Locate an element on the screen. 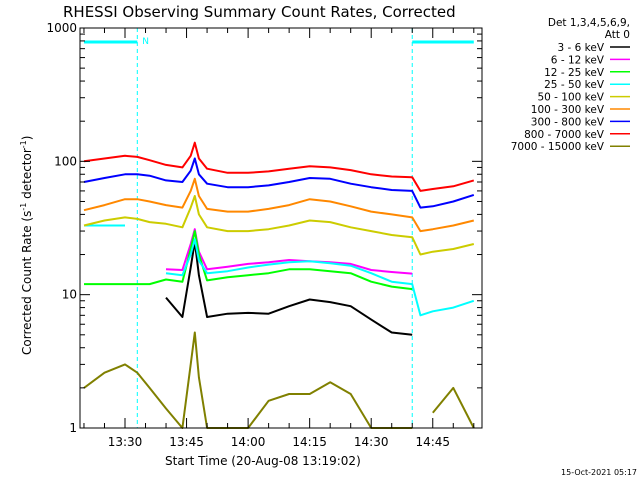 The image size is (640, 480). y-tick-label-10: 10 is located at coordinates (69, 295).